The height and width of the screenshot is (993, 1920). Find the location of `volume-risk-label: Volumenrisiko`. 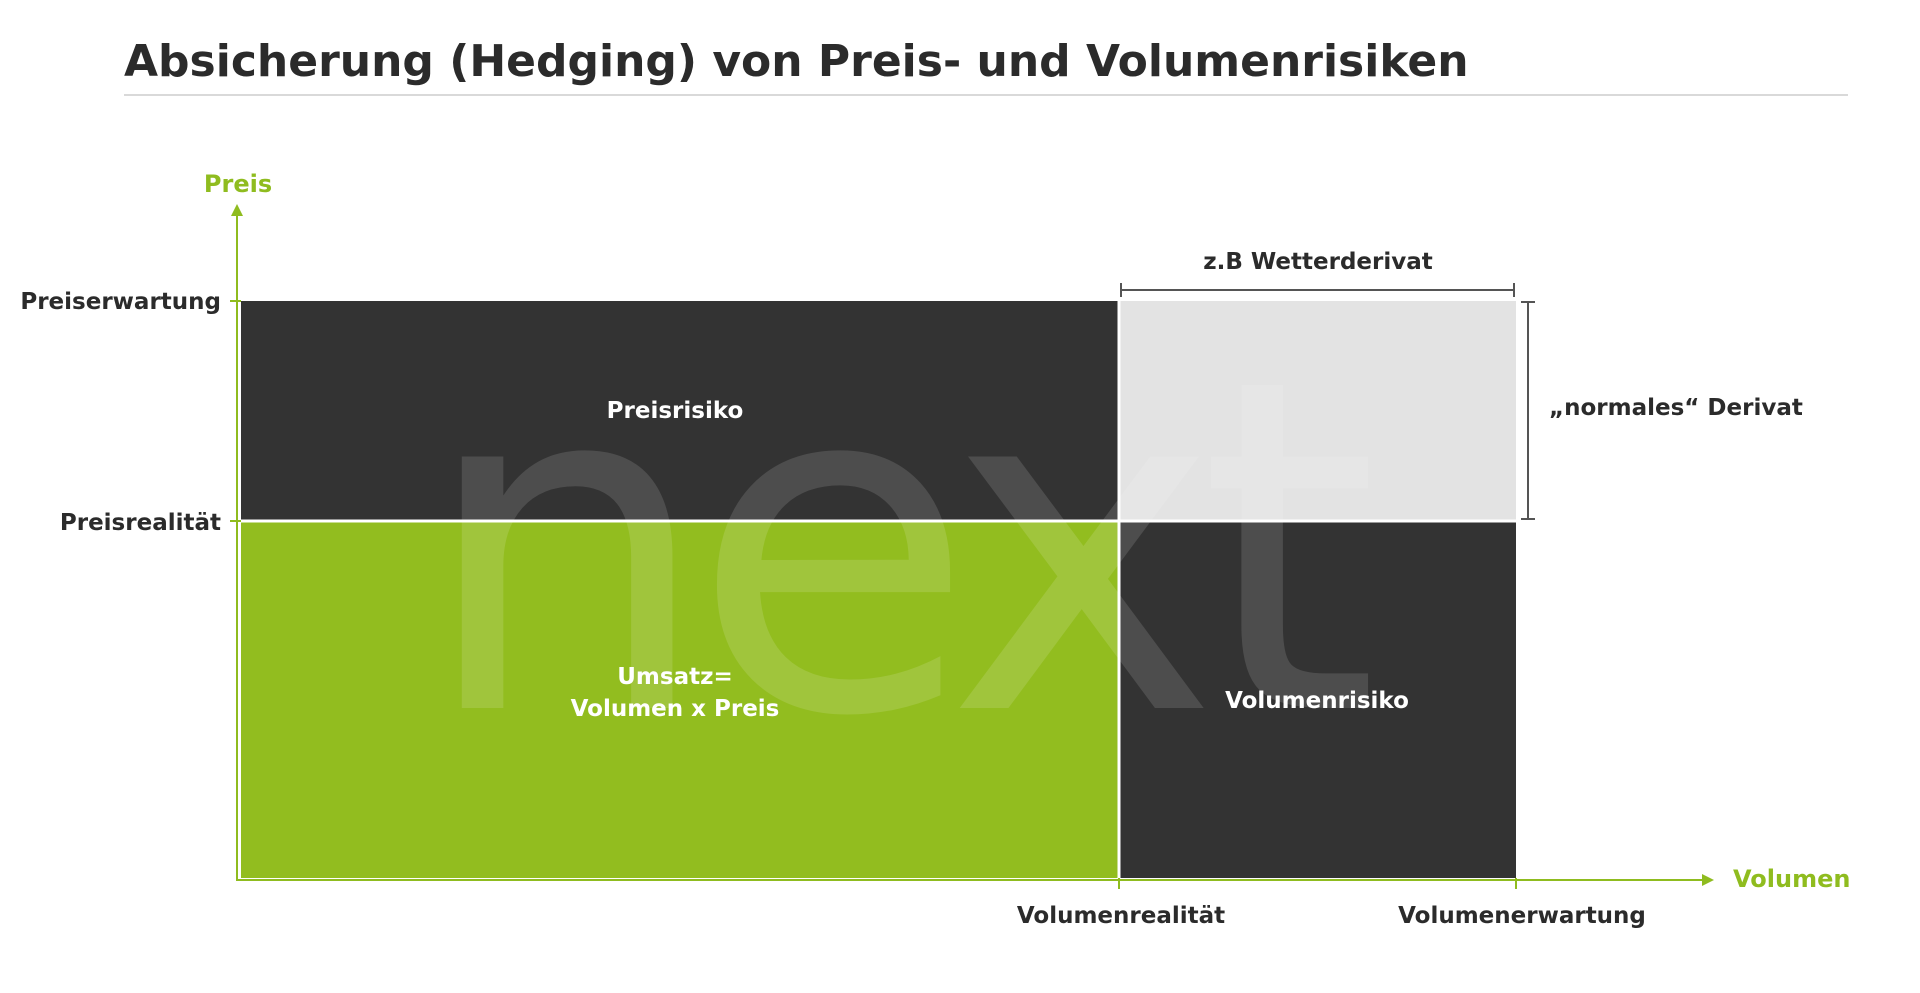

volume-risk-label: Volumenrisiko is located at coordinates (1317, 701).